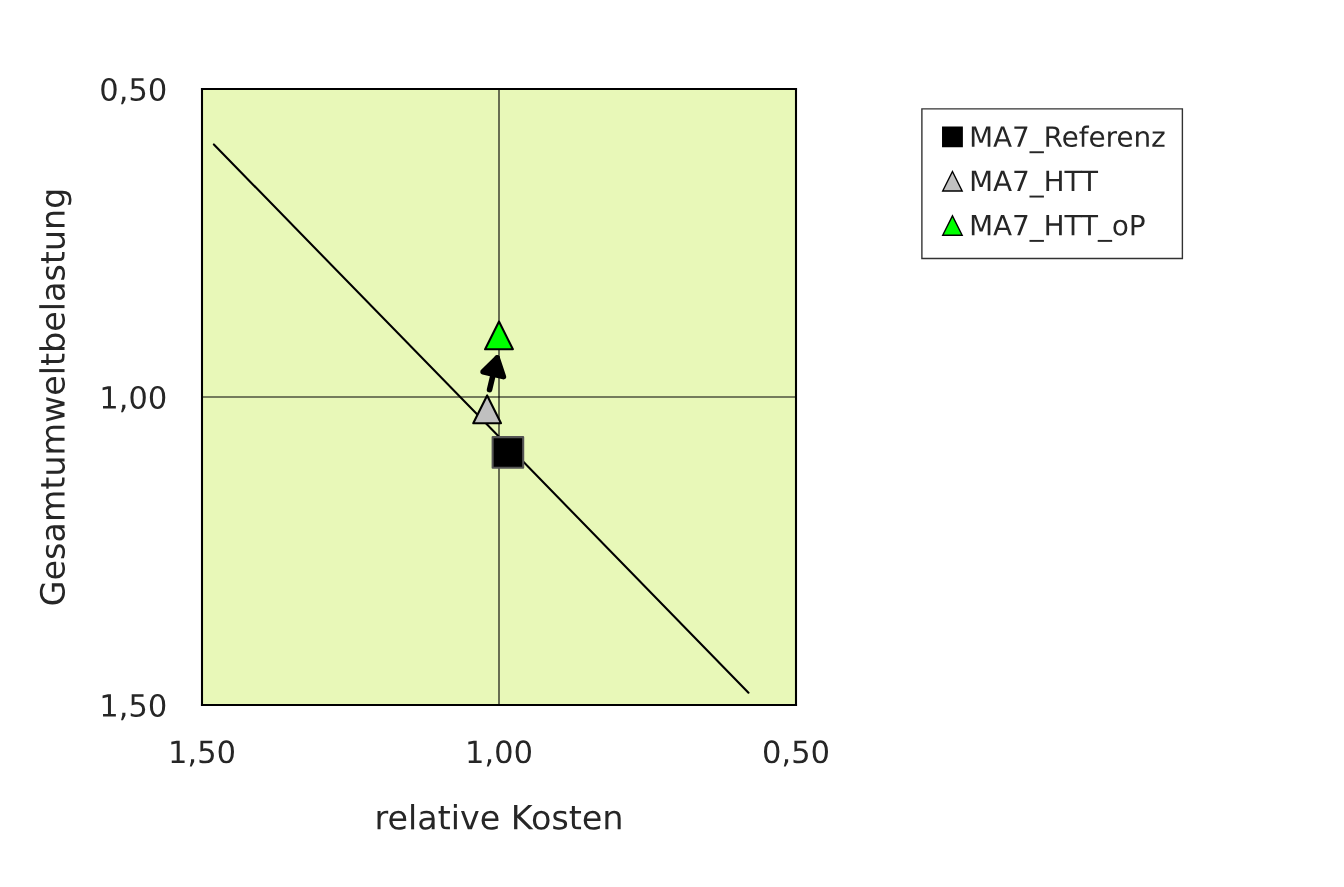  Describe the element at coordinates (1068, 139) in the screenshot. I see `legend-label: MA7_Referenz` at that location.